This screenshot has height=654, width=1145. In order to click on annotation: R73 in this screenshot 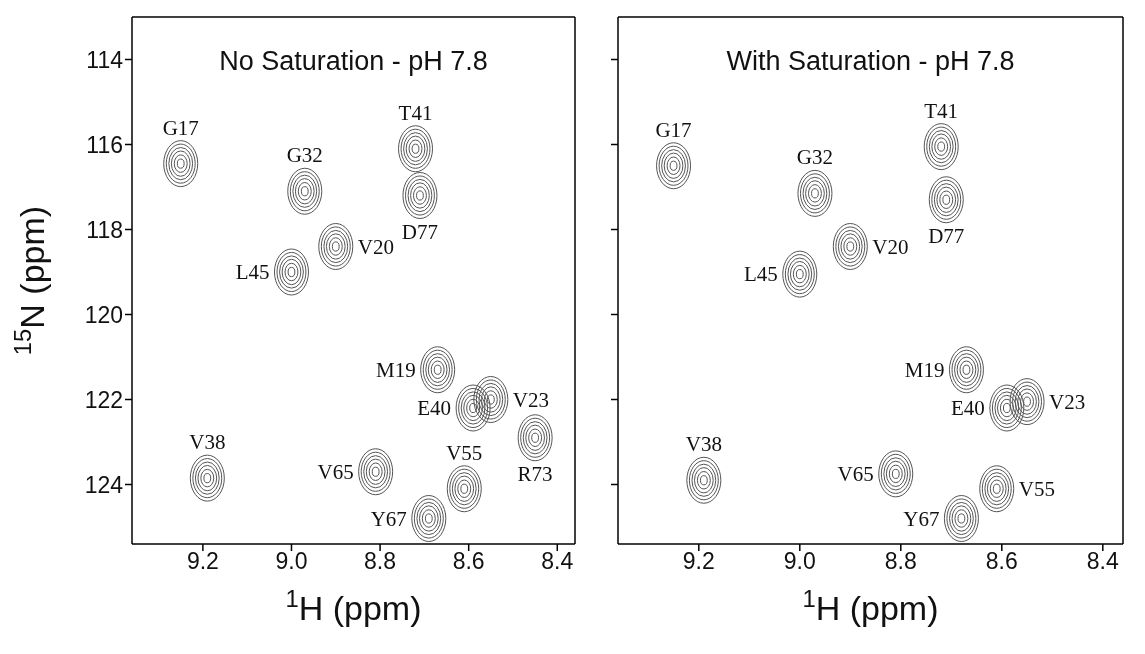, I will do `click(535, 473)`.